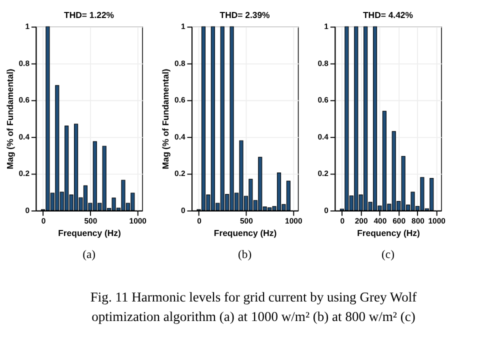 This screenshot has height=356, width=477. What do you see at coordinates (89, 15) in the screenshot?
I see `chart-title: THD= 1.22%` at bounding box center [89, 15].